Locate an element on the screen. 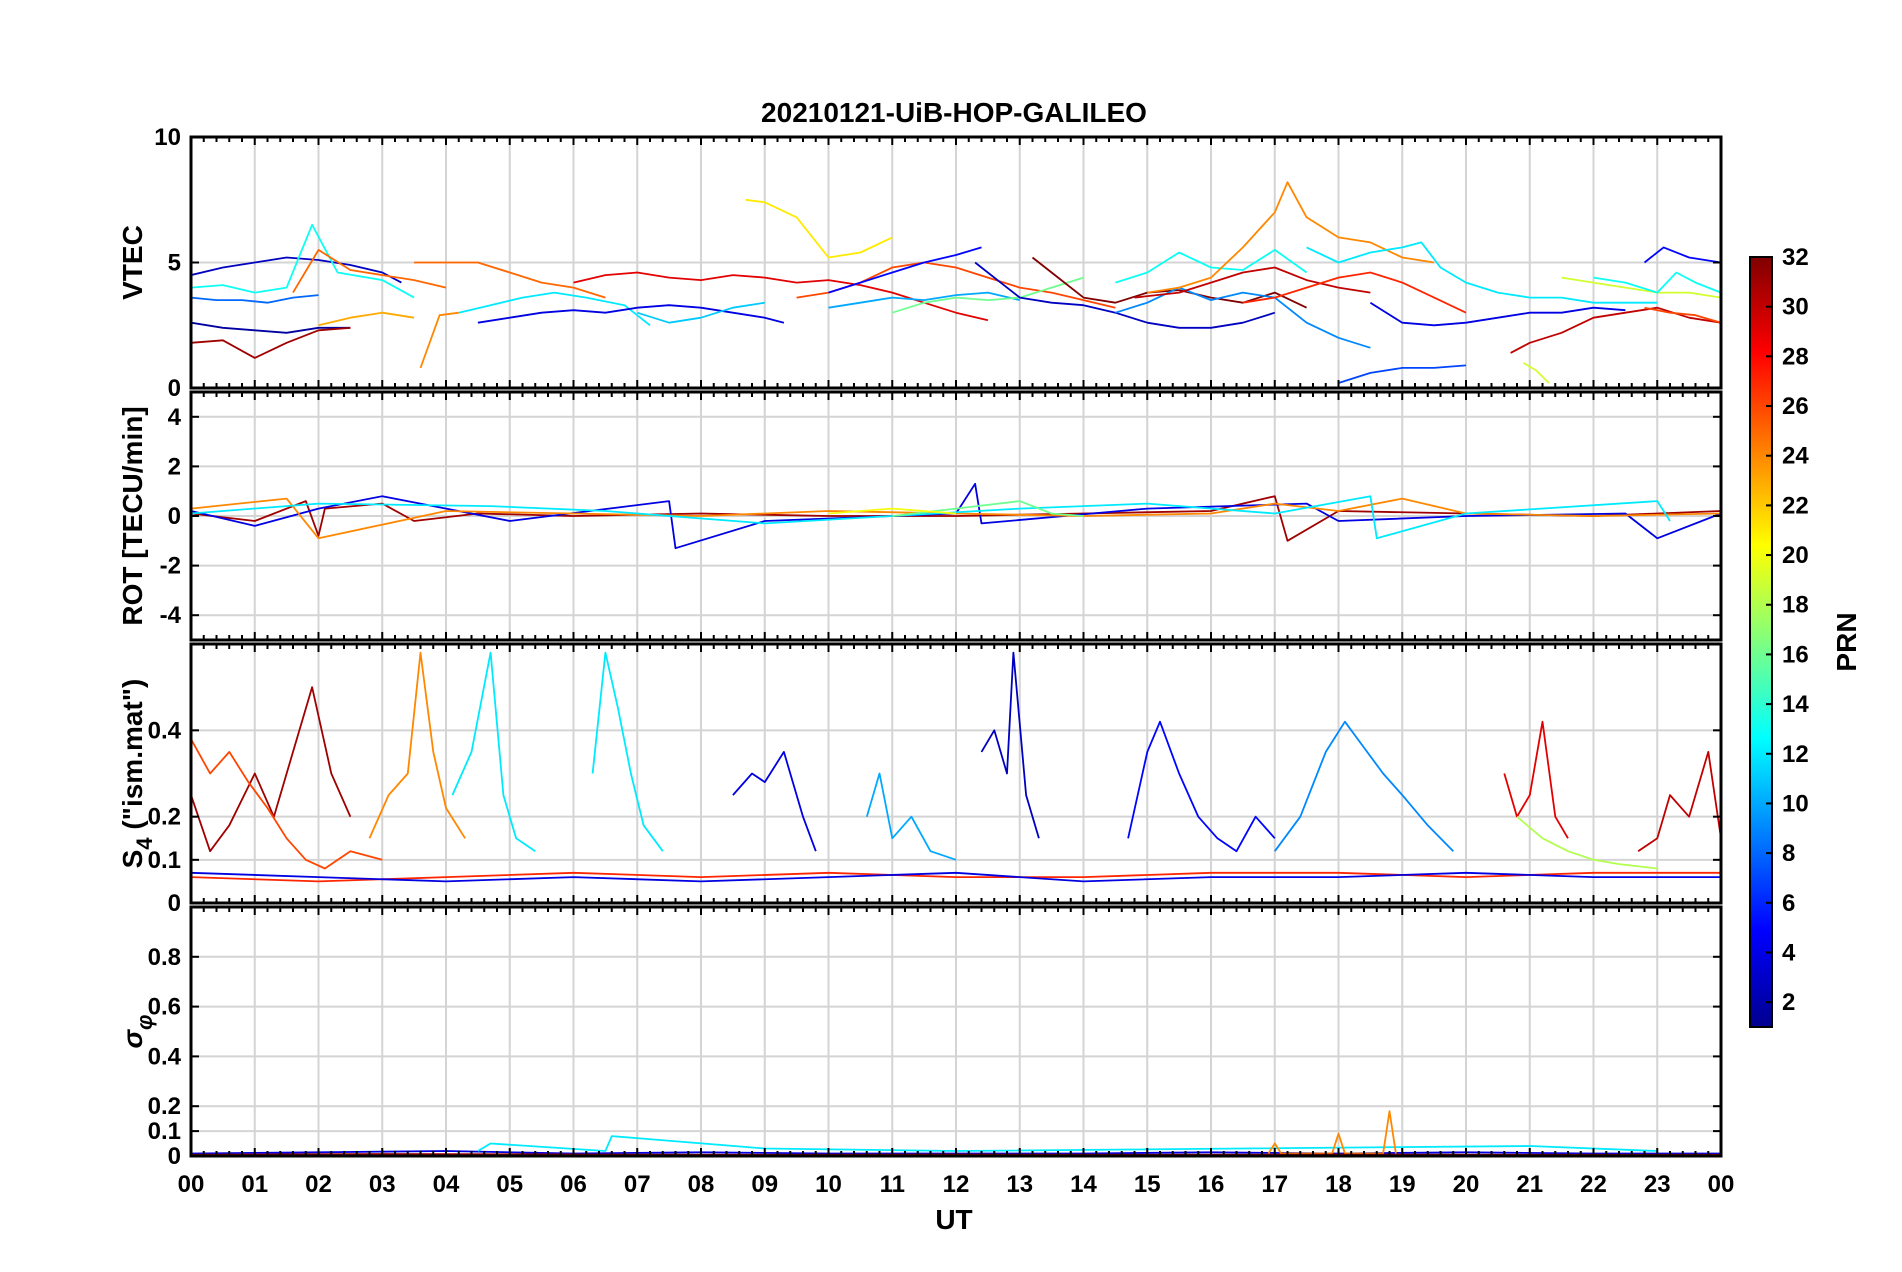  colorbar-tick-label: 16 is located at coordinates (1795, 654).